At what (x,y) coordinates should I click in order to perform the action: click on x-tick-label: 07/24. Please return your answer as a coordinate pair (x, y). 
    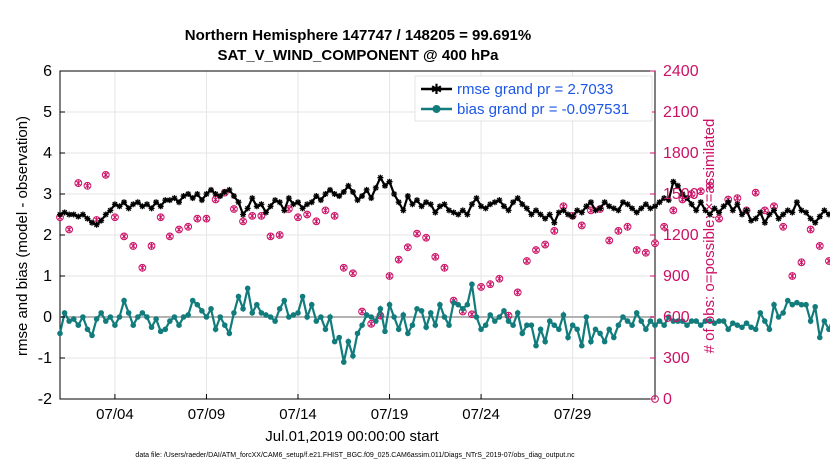
    Looking at the image, I should click on (481, 414).